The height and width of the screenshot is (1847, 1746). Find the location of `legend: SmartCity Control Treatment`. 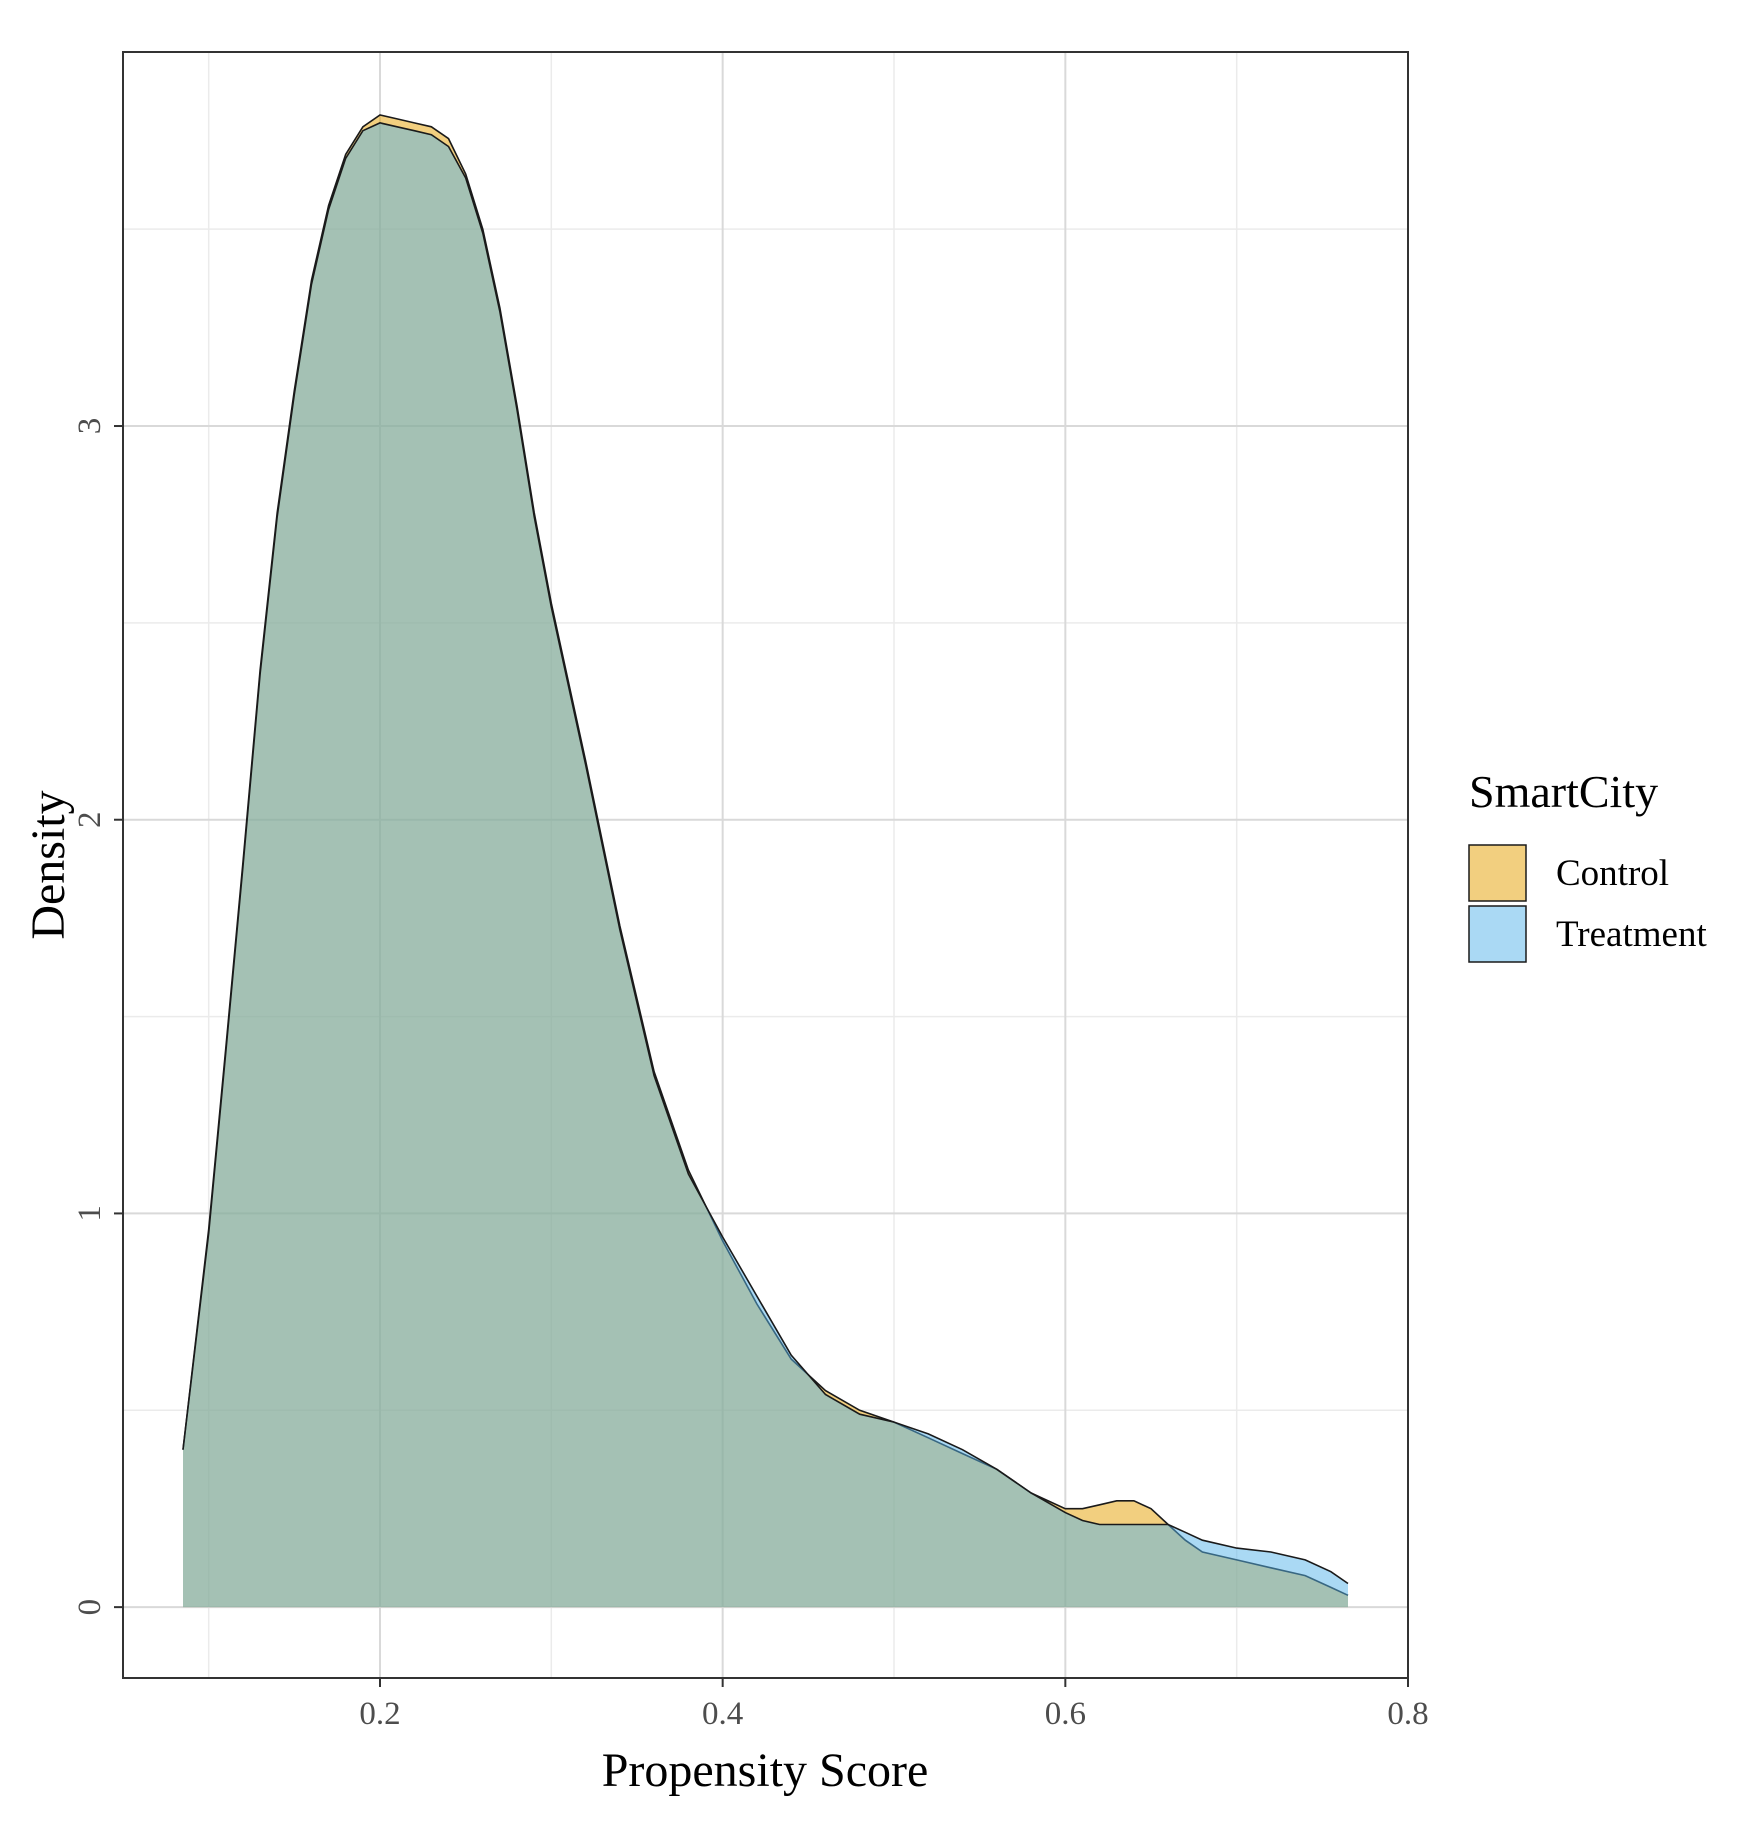

legend: SmartCity Control Treatment is located at coordinates (1587, 864).